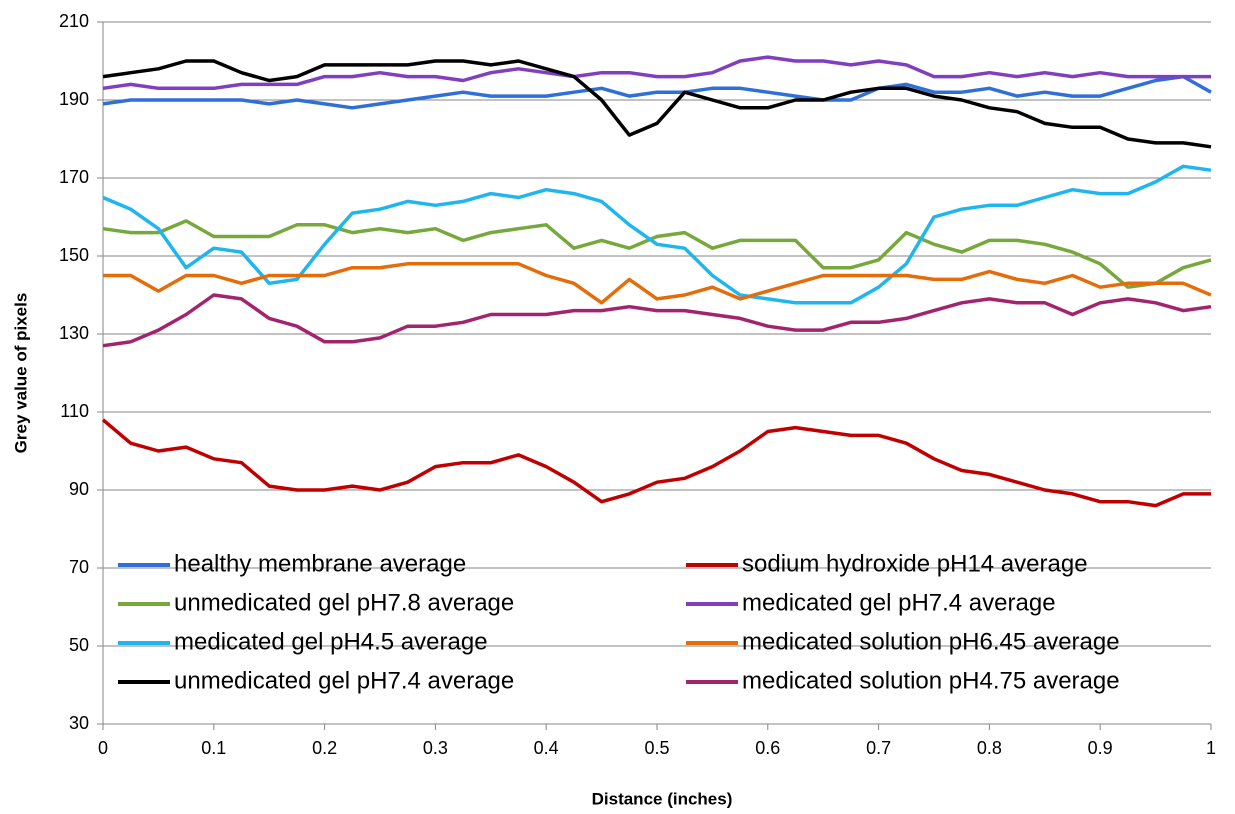 This screenshot has height=814, width=1235. Describe the element at coordinates (331, 641) in the screenshot. I see `legend-text: medicated gel pH4.5 average` at that location.